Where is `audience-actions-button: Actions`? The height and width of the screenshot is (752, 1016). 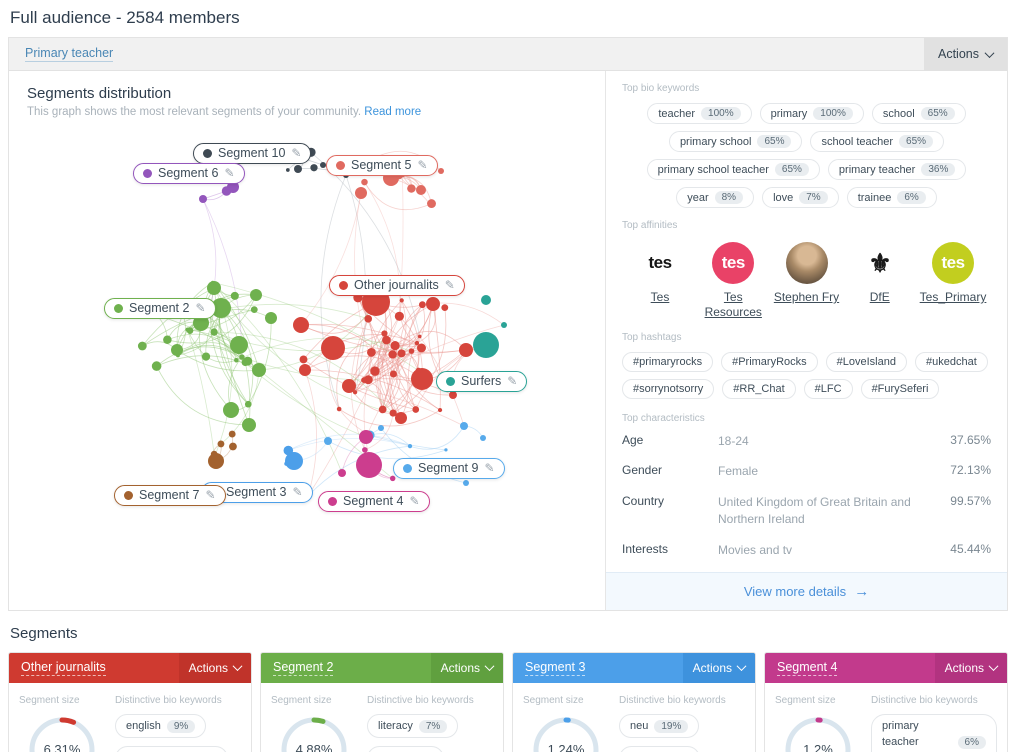 audience-actions-button: Actions is located at coordinates (965, 54).